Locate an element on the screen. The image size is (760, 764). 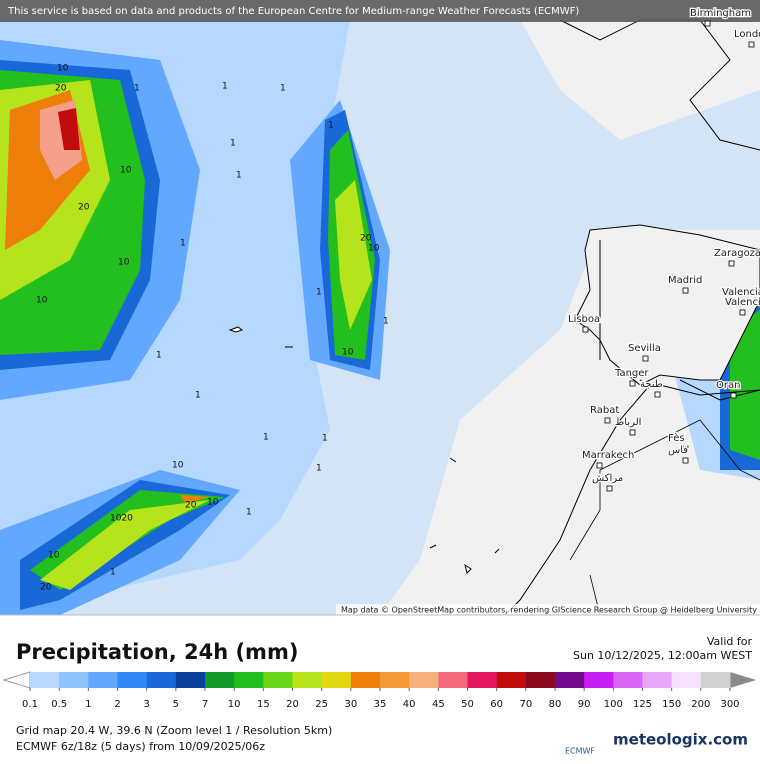
site-logo: meteologix.com is located at coordinates (680, 740).